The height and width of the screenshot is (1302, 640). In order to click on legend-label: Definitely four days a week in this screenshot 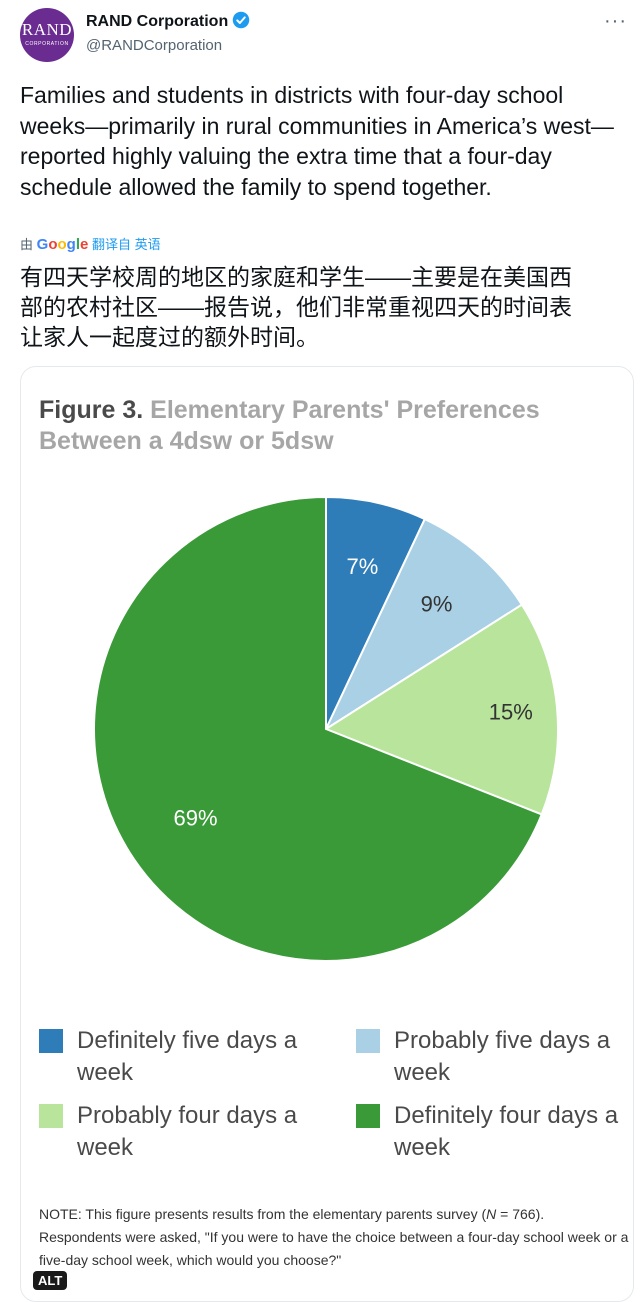, I will do `click(506, 1131)`.